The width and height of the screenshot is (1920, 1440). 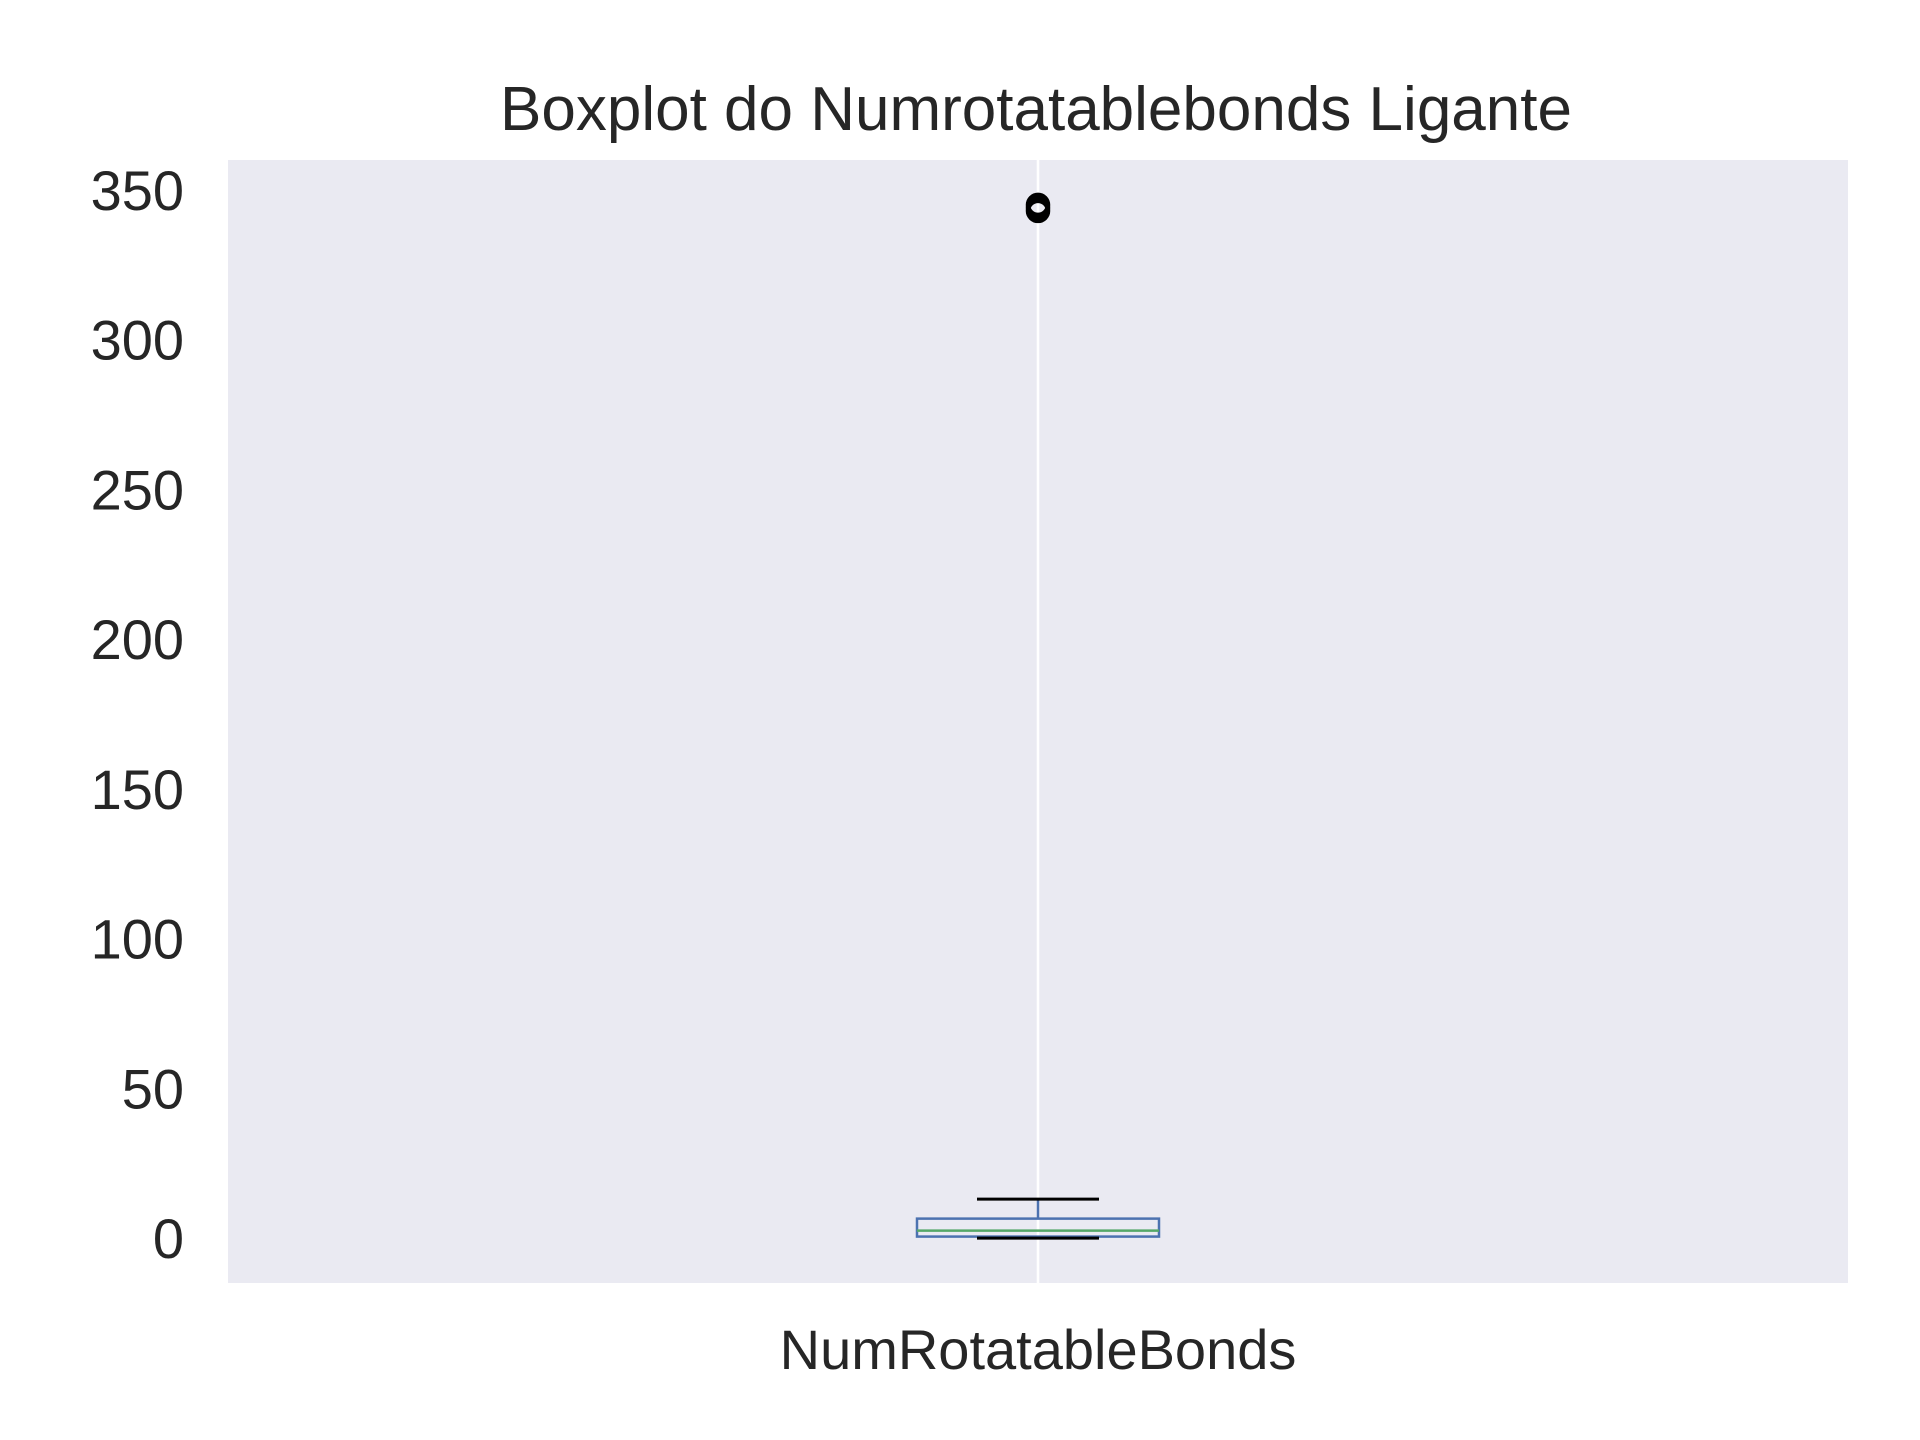 What do you see at coordinates (137, 714) in the screenshot?
I see `y-axis-ticks: 0 50 100 150 200 250 300 350` at bounding box center [137, 714].